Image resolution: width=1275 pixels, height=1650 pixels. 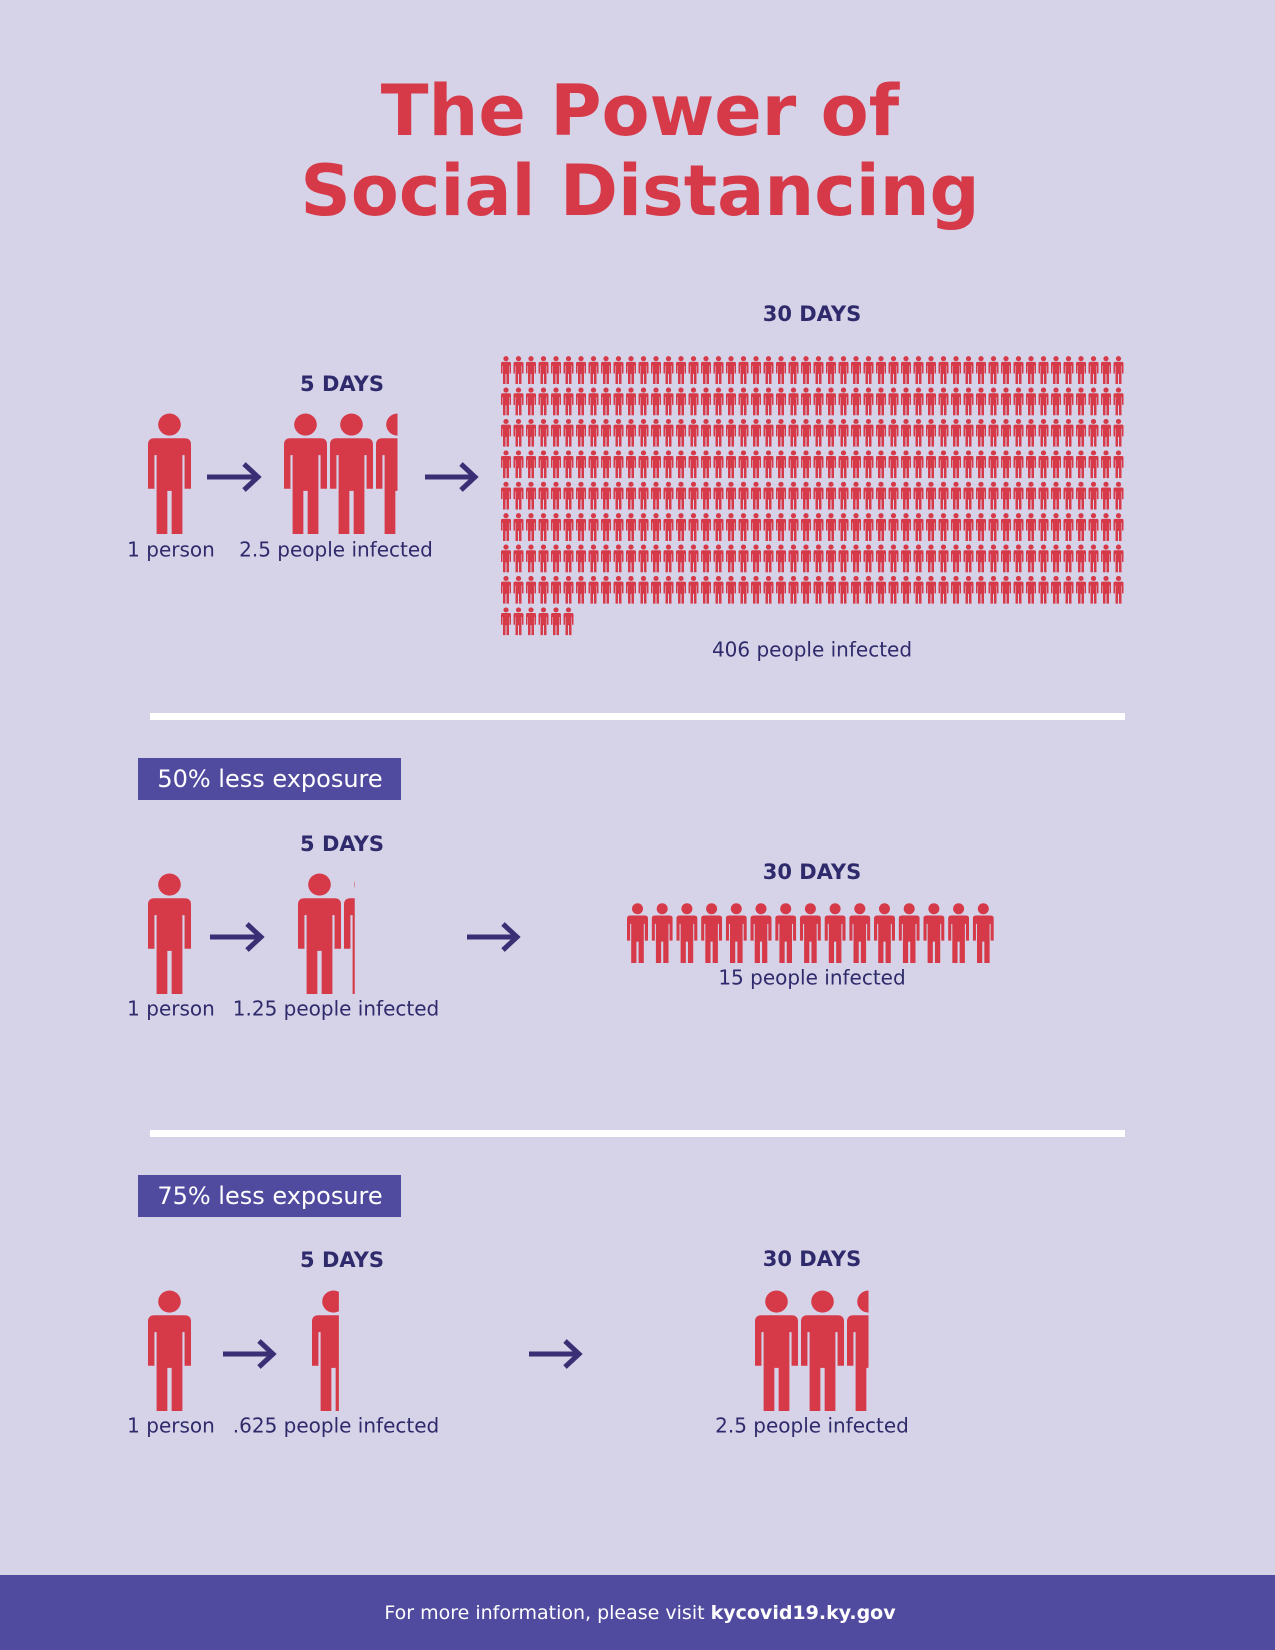 I want to click on exposure-label: 50% less exposure, so click(x=269, y=779).